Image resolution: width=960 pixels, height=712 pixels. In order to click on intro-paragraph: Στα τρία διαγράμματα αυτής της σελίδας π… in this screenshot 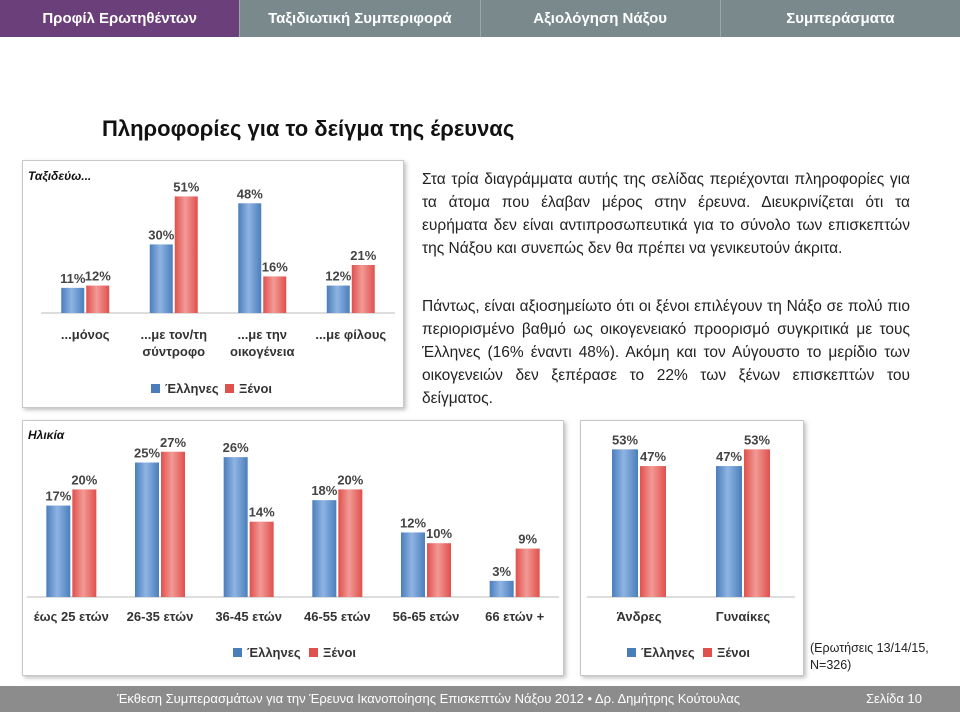, I will do `click(666, 214)`.